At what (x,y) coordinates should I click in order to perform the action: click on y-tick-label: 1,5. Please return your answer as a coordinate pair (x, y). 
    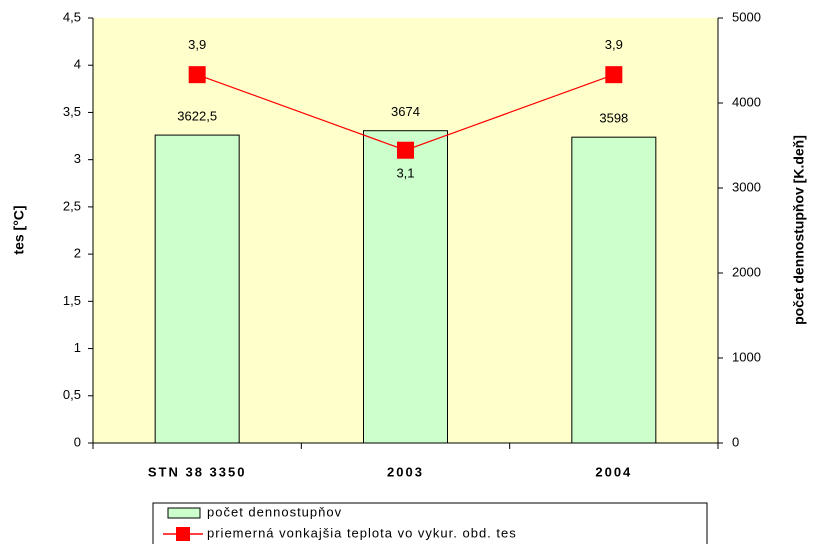
    Looking at the image, I should click on (72, 300).